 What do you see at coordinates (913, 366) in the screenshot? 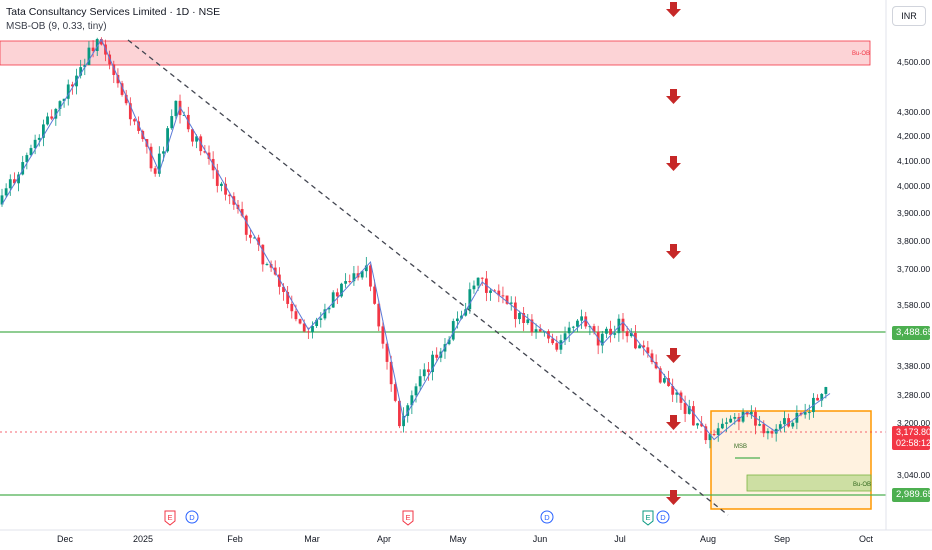
I see `price-tick-label: 3,380.00` at bounding box center [913, 366].